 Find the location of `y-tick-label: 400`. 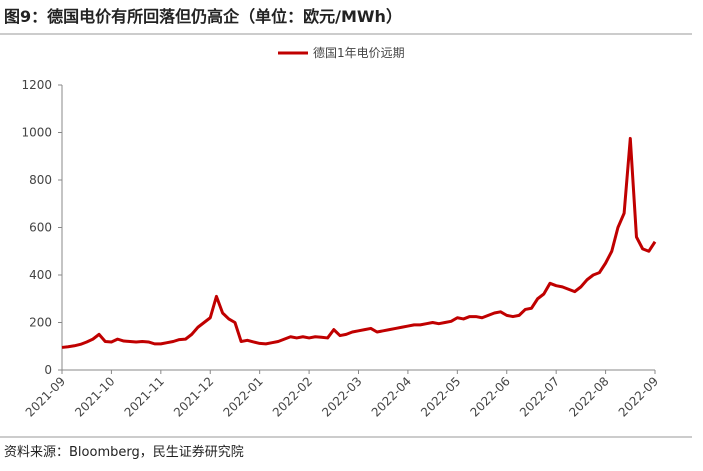

y-tick-label: 400 is located at coordinates (40, 275).